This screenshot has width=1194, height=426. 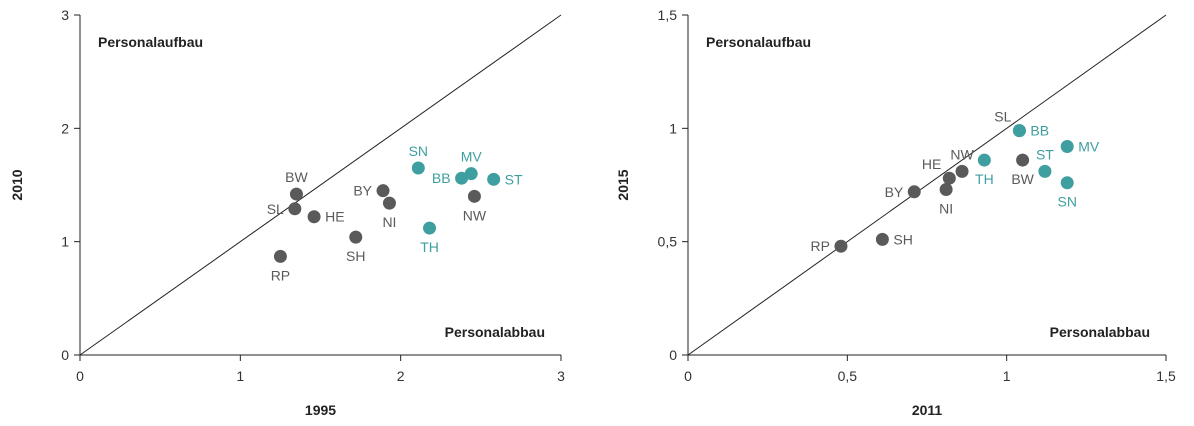 What do you see at coordinates (401, 376) in the screenshot?
I see `x-tick-label: 2` at bounding box center [401, 376].